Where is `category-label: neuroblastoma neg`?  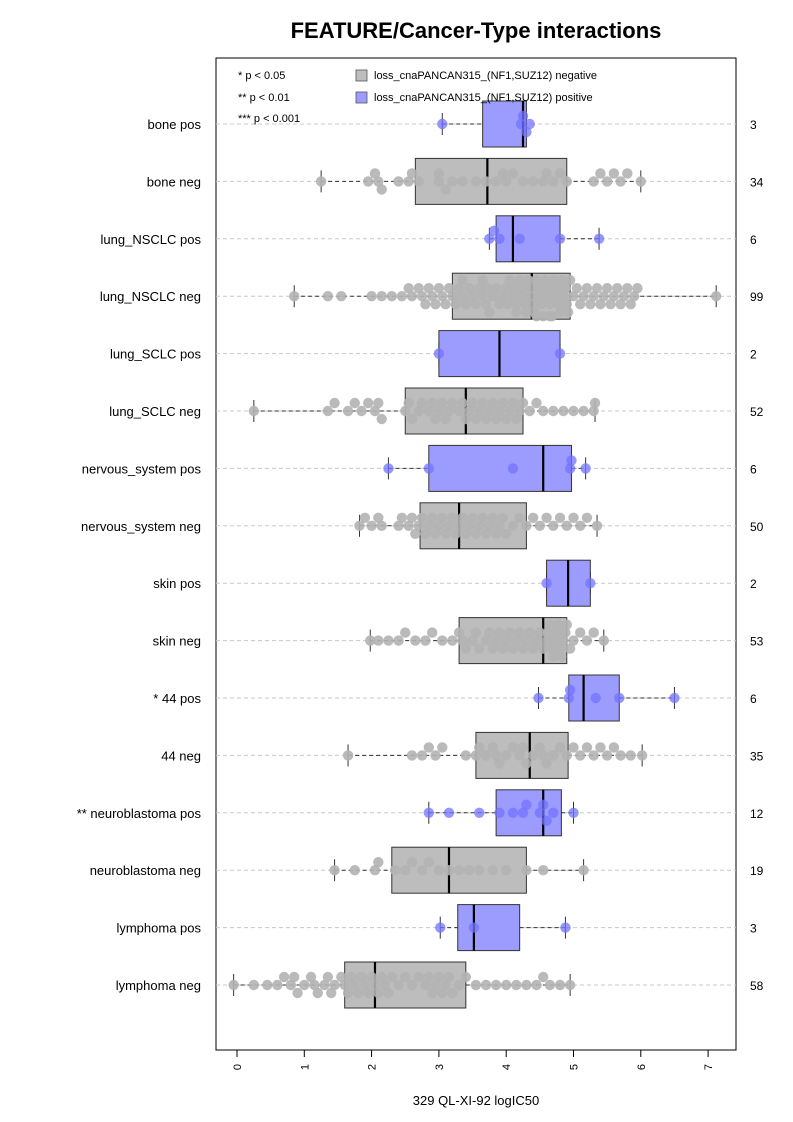 category-label: neuroblastoma neg is located at coordinates (145, 870).